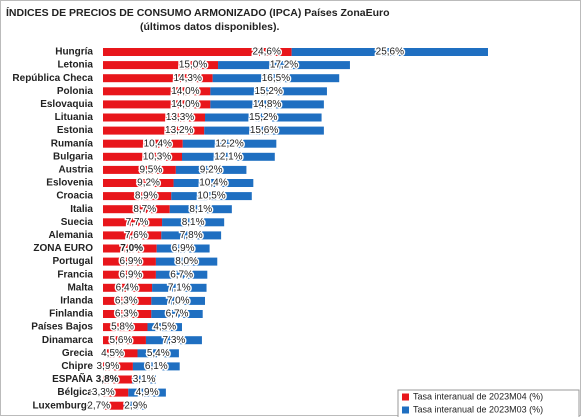  What do you see at coordinates (228, 156) in the screenshot?
I see `data-label: 12,1%` at bounding box center [228, 156].